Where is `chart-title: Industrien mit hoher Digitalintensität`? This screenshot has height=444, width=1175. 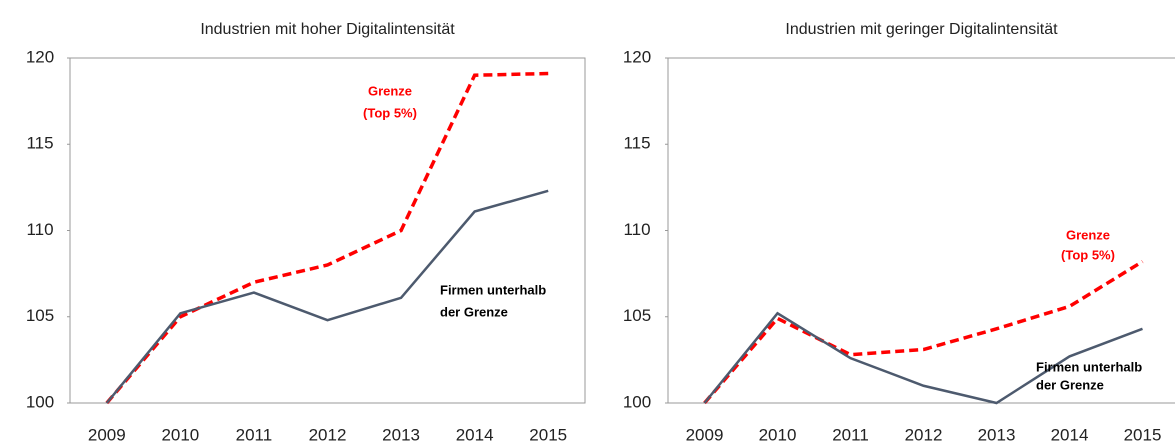 chart-title: Industrien mit hoher Digitalintensität is located at coordinates (327, 29).